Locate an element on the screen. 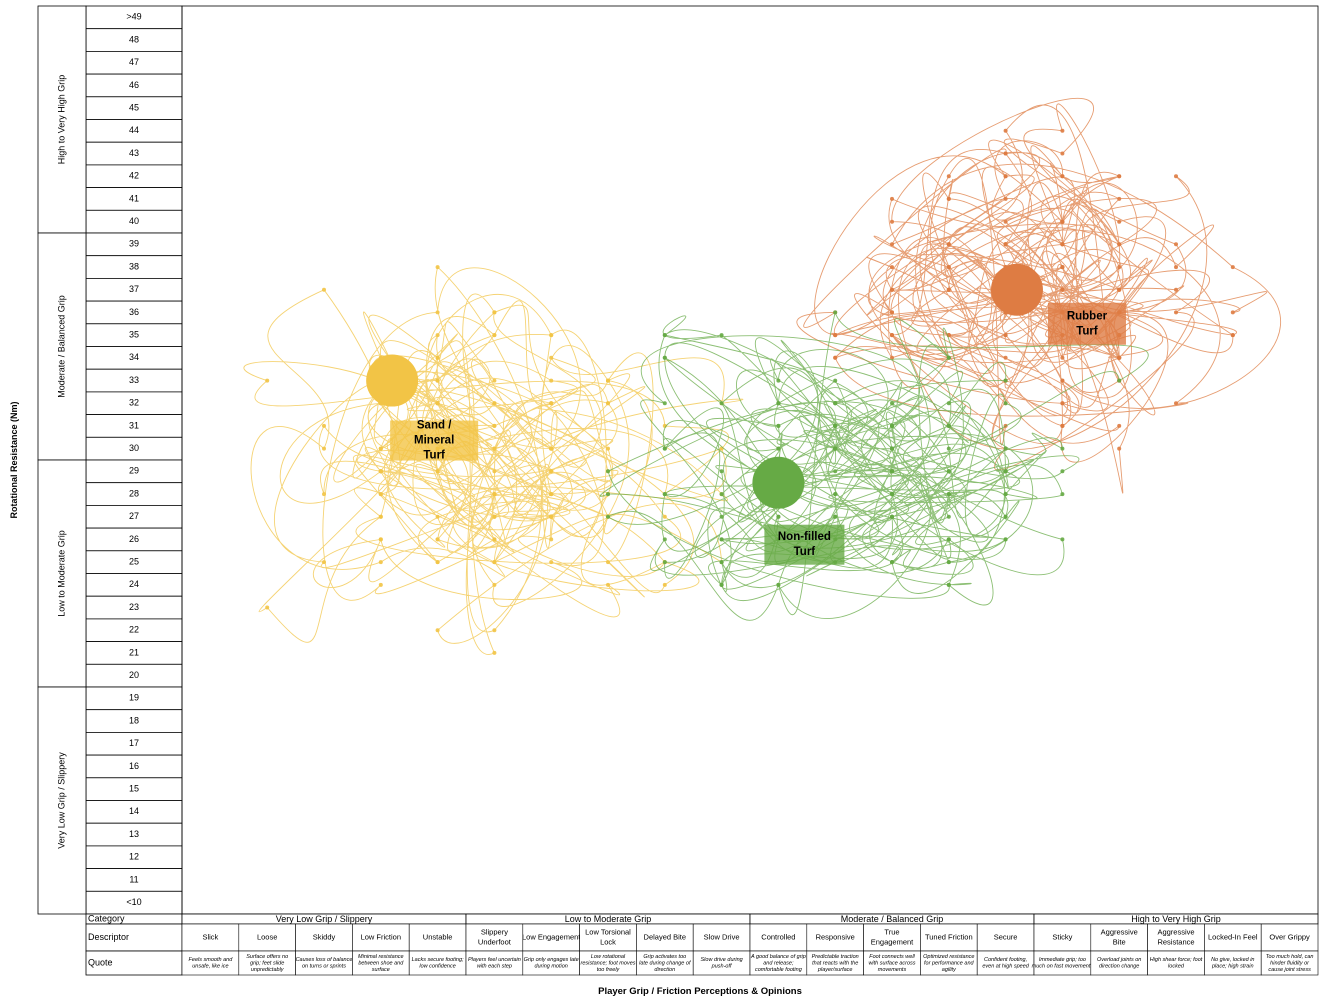  x-descriptor: Delayed Bite is located at coordinates (665, 936).